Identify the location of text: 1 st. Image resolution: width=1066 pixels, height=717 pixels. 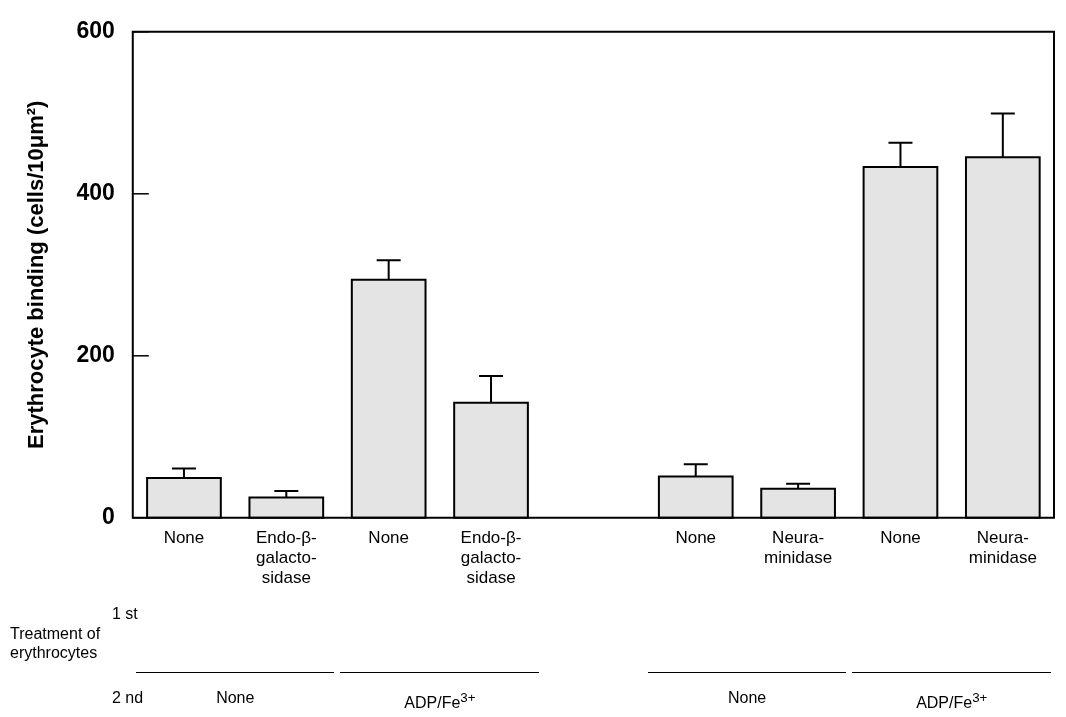
(125, 613).